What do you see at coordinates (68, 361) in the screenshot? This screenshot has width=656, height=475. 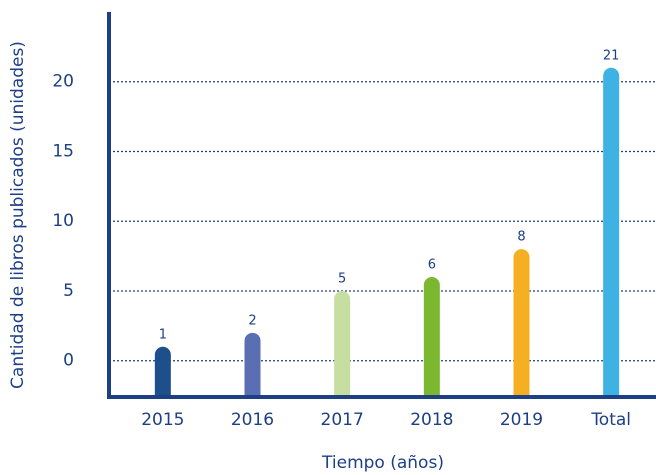 I see `y-tick-label: 0` at bounding box center [68, 361].